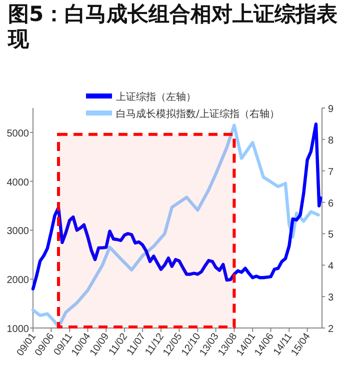 Image resolution: width=345 pixels, height=375 pixels. Describe the element at coordinates (18, 134) in the screenshot. I see `y-tick-label: 5000` at that location.